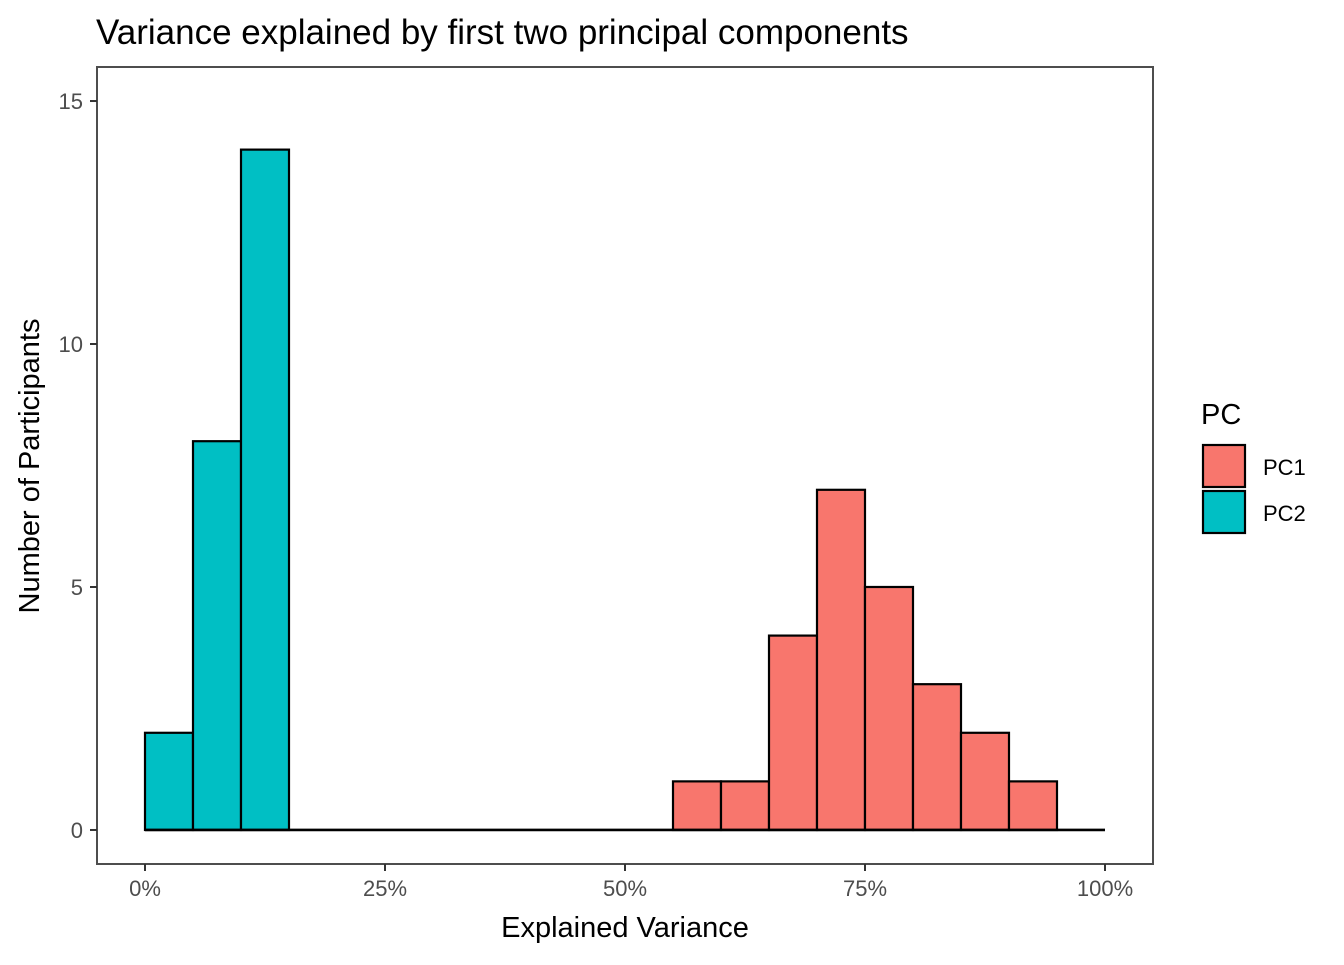 The height and width of the screenshot is (965, 1344). I want to click on x-tick-label-1: 25%, so click(385, 888).